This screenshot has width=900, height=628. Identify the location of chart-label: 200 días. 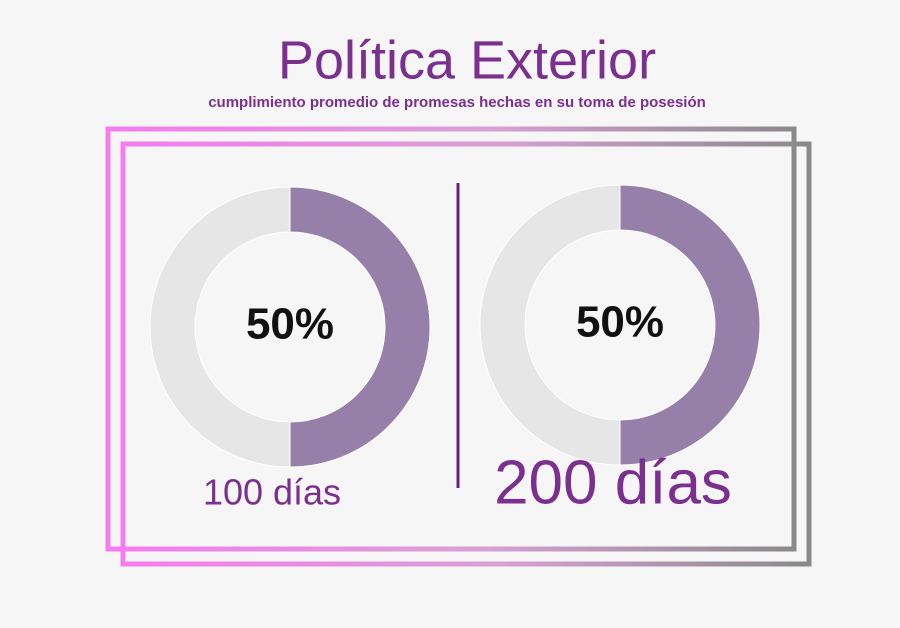
(613, 482).